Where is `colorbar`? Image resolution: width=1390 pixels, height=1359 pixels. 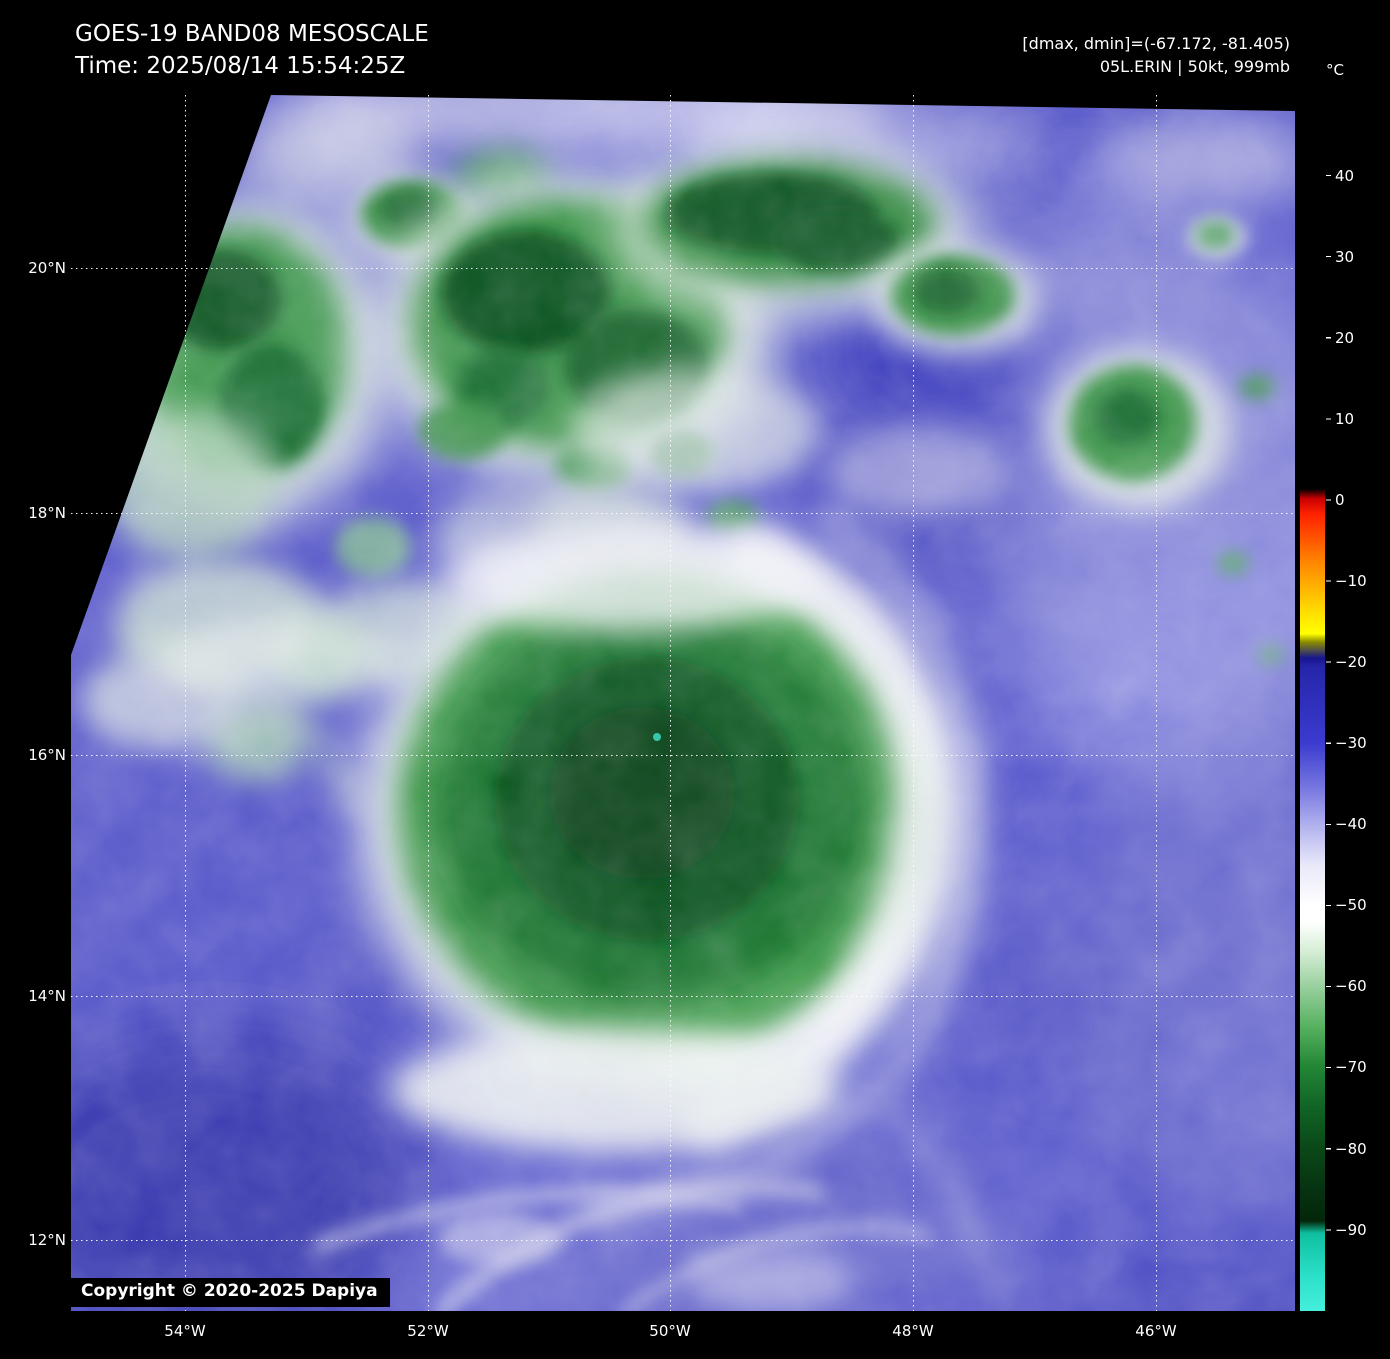 colorbar is located at coordinates (1312, 703).